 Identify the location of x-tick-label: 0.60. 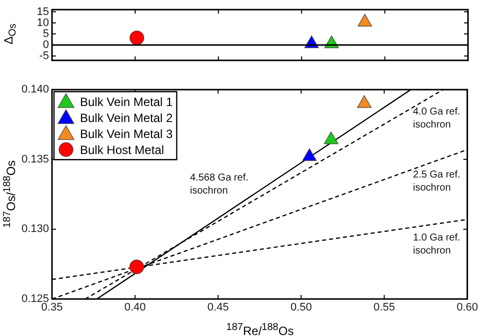
(467, 308).